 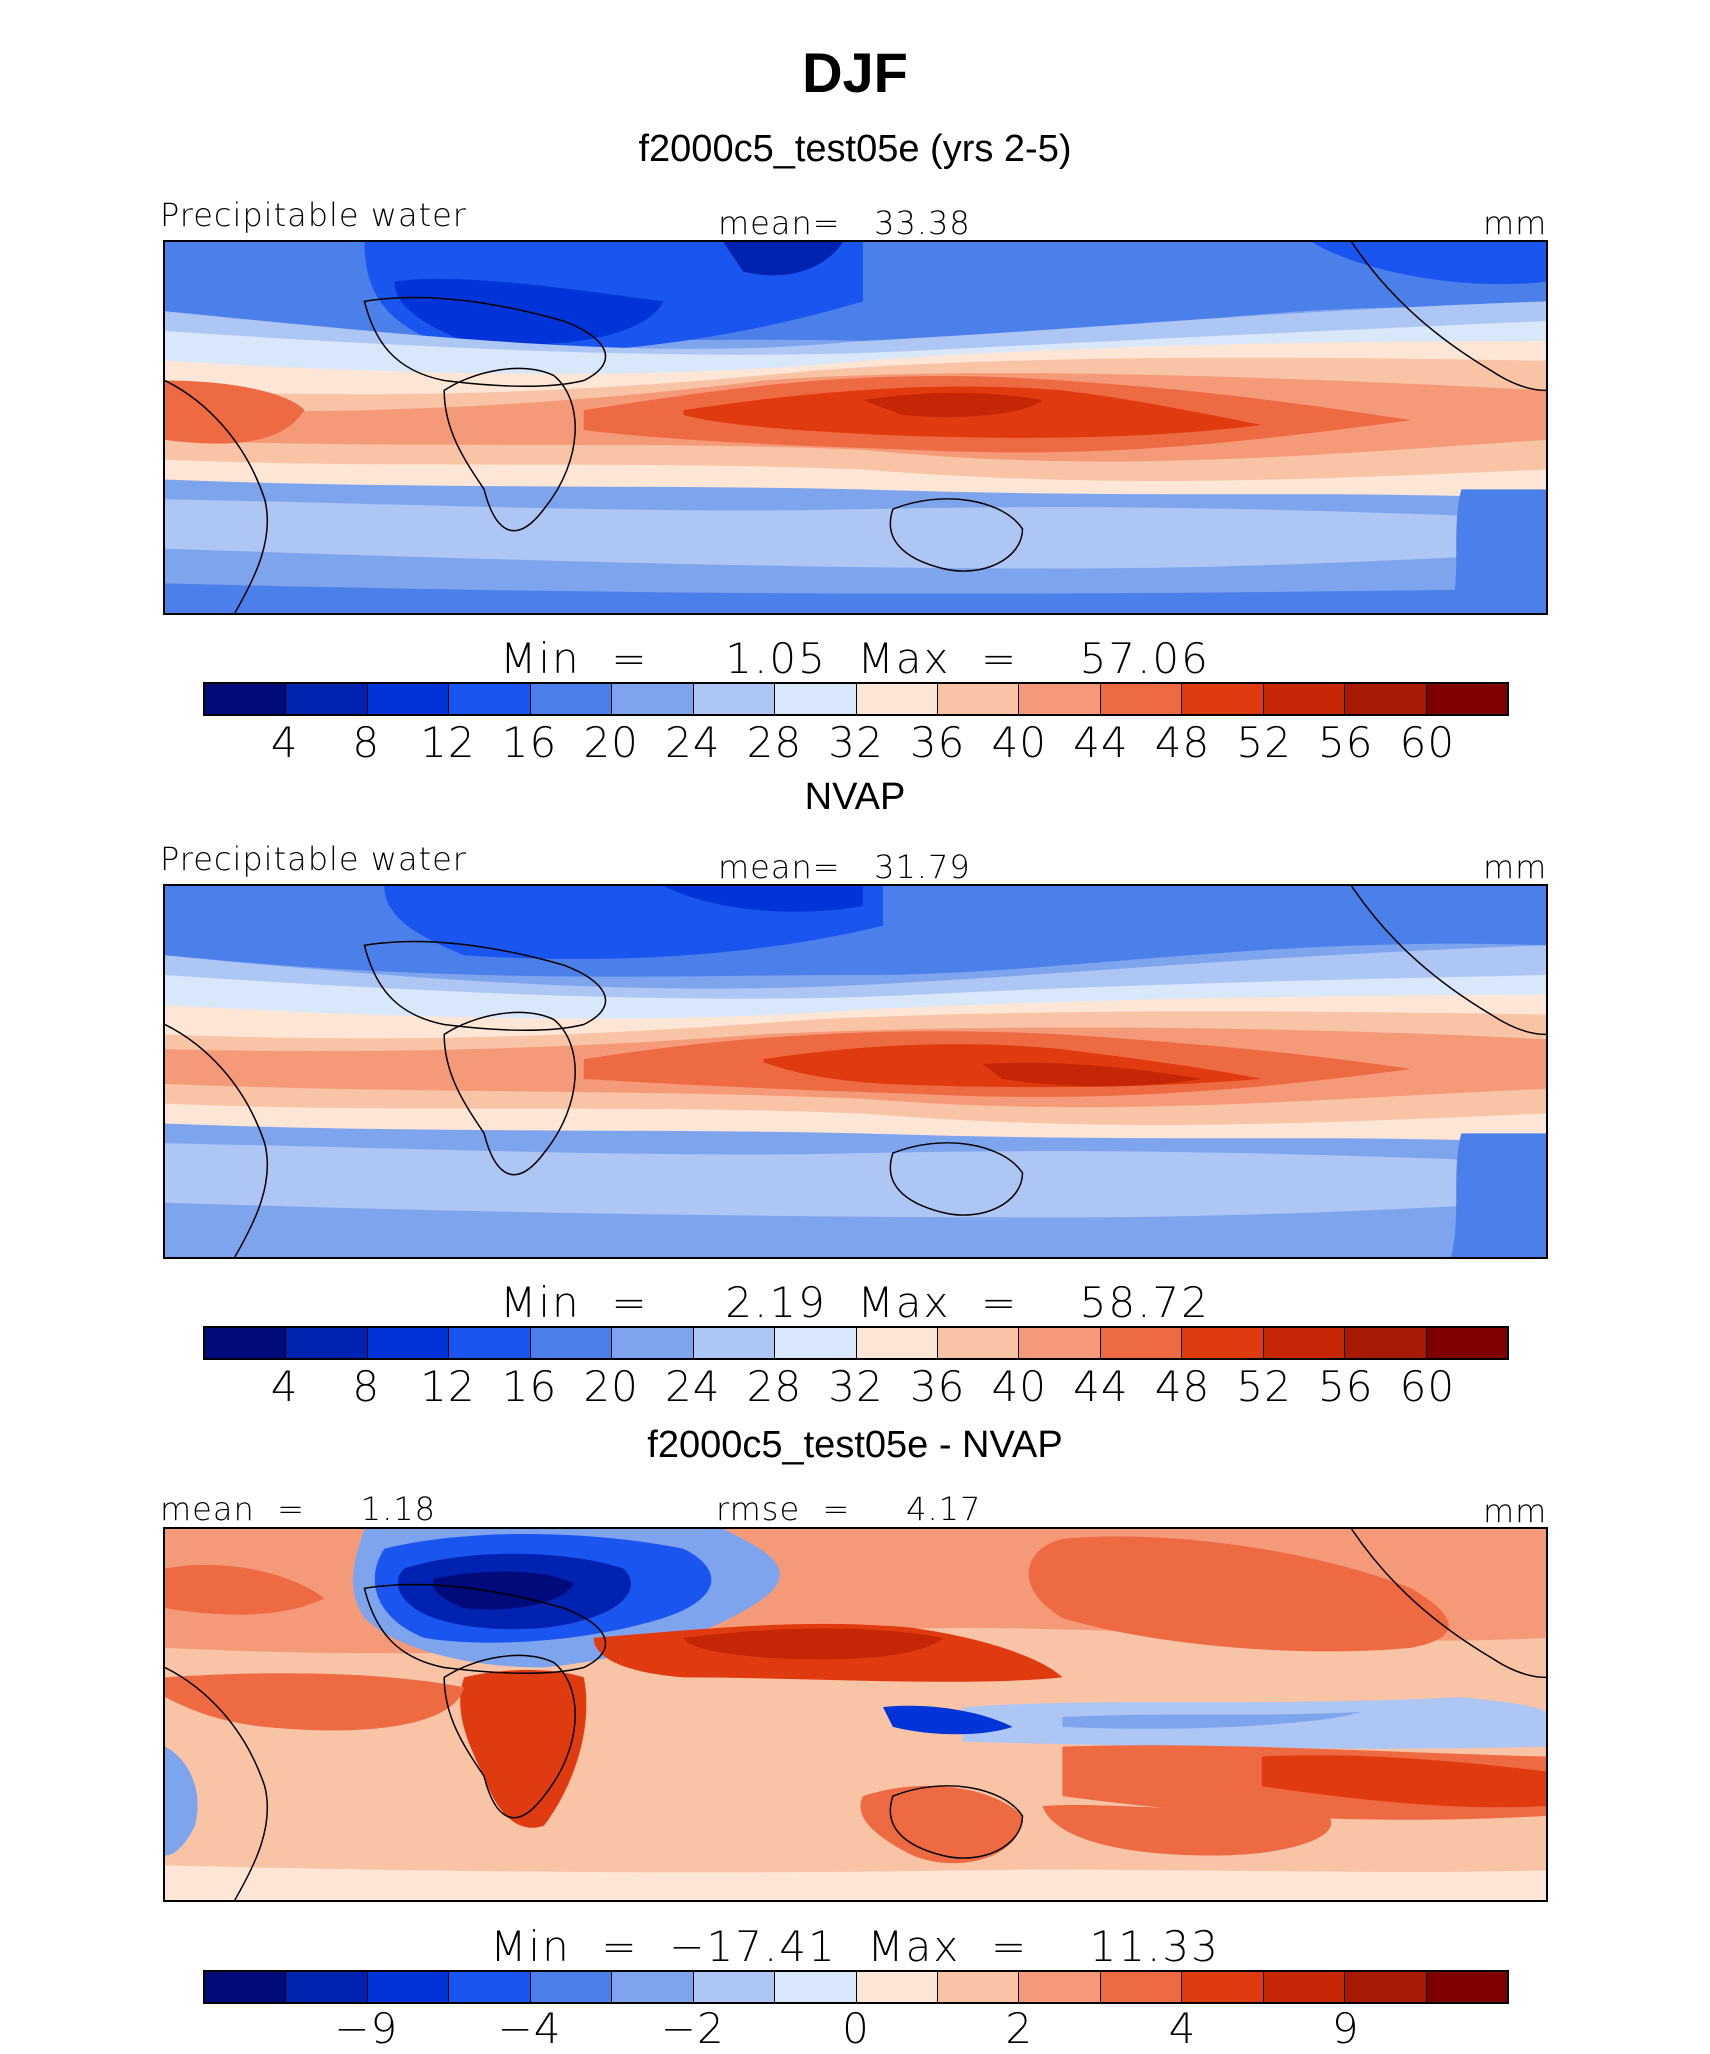 I want to click on colorbar-tick-label: 36, so click(x=937, y=742).